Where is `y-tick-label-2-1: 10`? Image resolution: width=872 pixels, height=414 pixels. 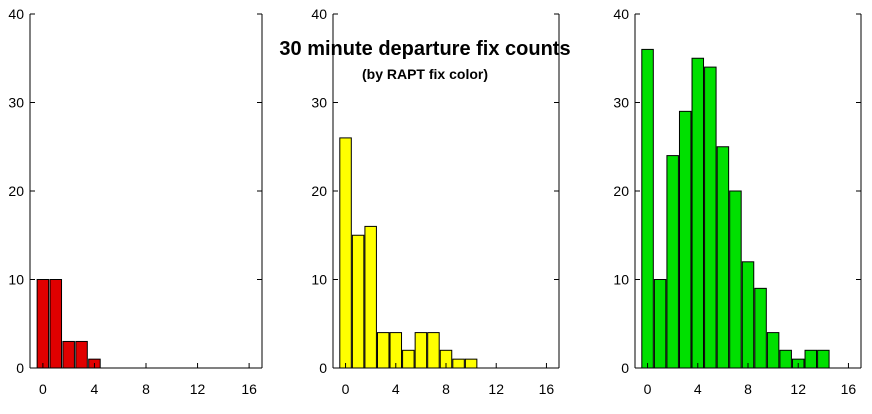 y-tick-label-2-1: 10 is located at coordinates (319, 280).